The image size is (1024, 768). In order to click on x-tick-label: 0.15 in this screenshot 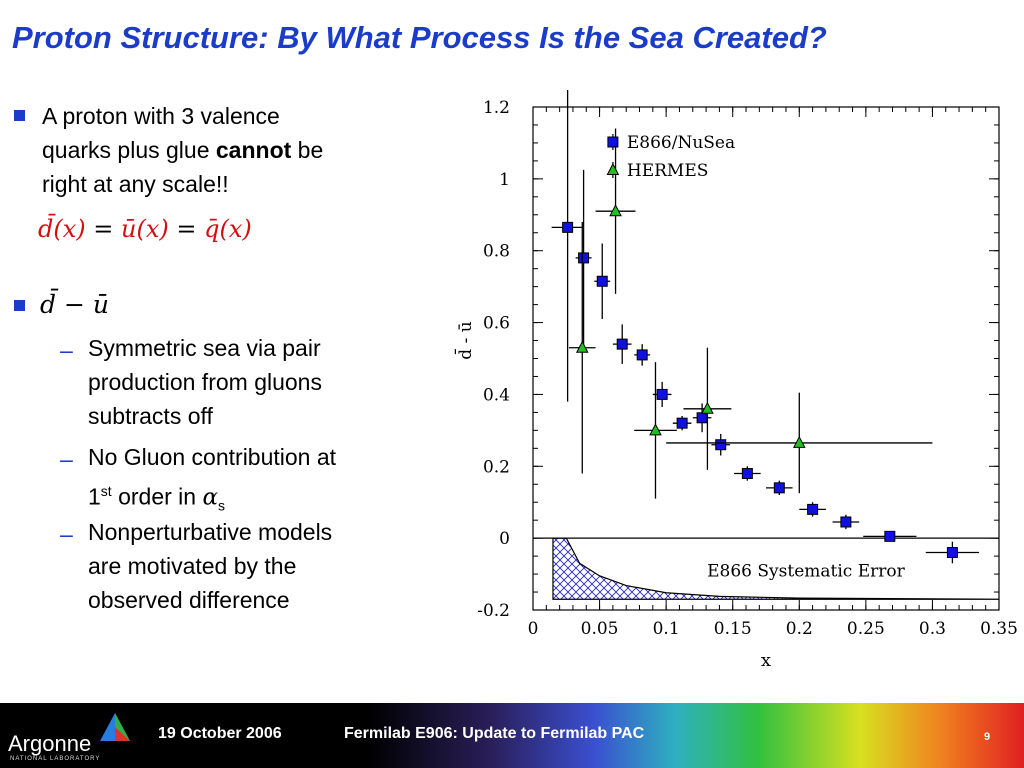, I will do `click(733, 629)`.